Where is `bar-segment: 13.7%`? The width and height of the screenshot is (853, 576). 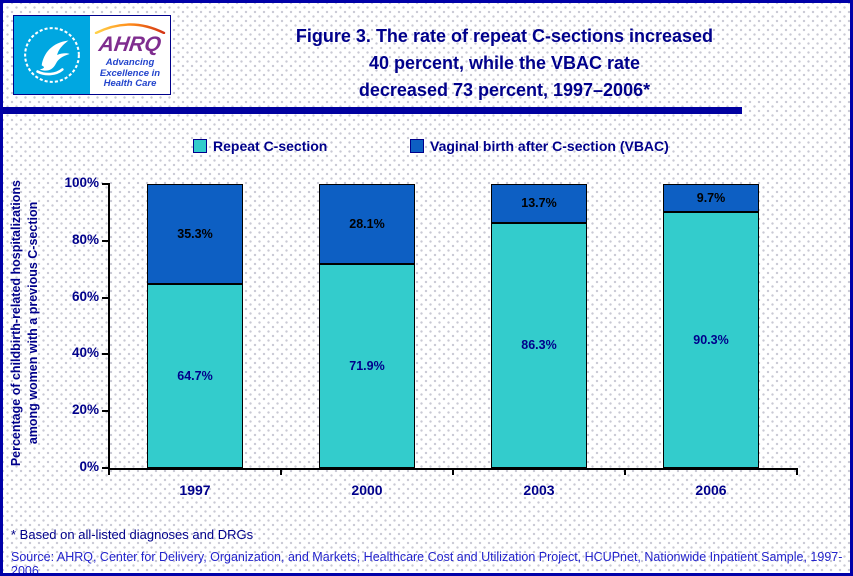
bar-segment: 13.7% is located at coordinates (539, 203).